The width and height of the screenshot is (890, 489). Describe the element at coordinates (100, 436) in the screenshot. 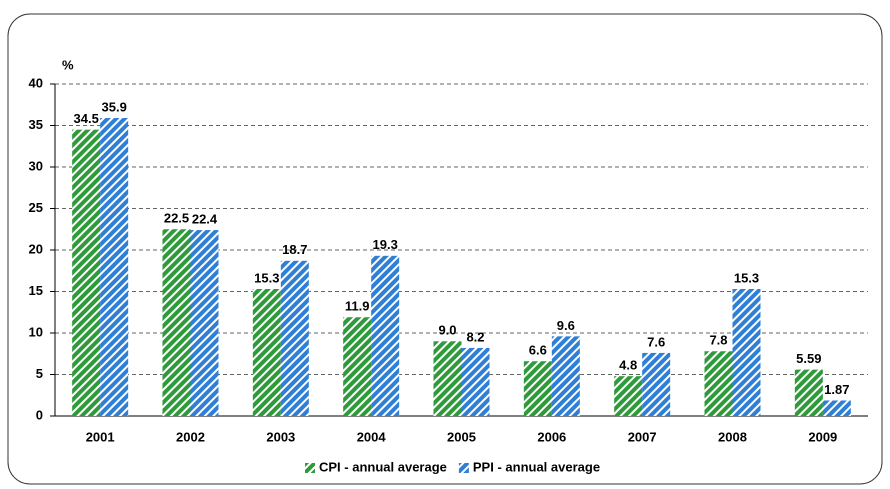

I see `x-tick-label: 2001` at that location.